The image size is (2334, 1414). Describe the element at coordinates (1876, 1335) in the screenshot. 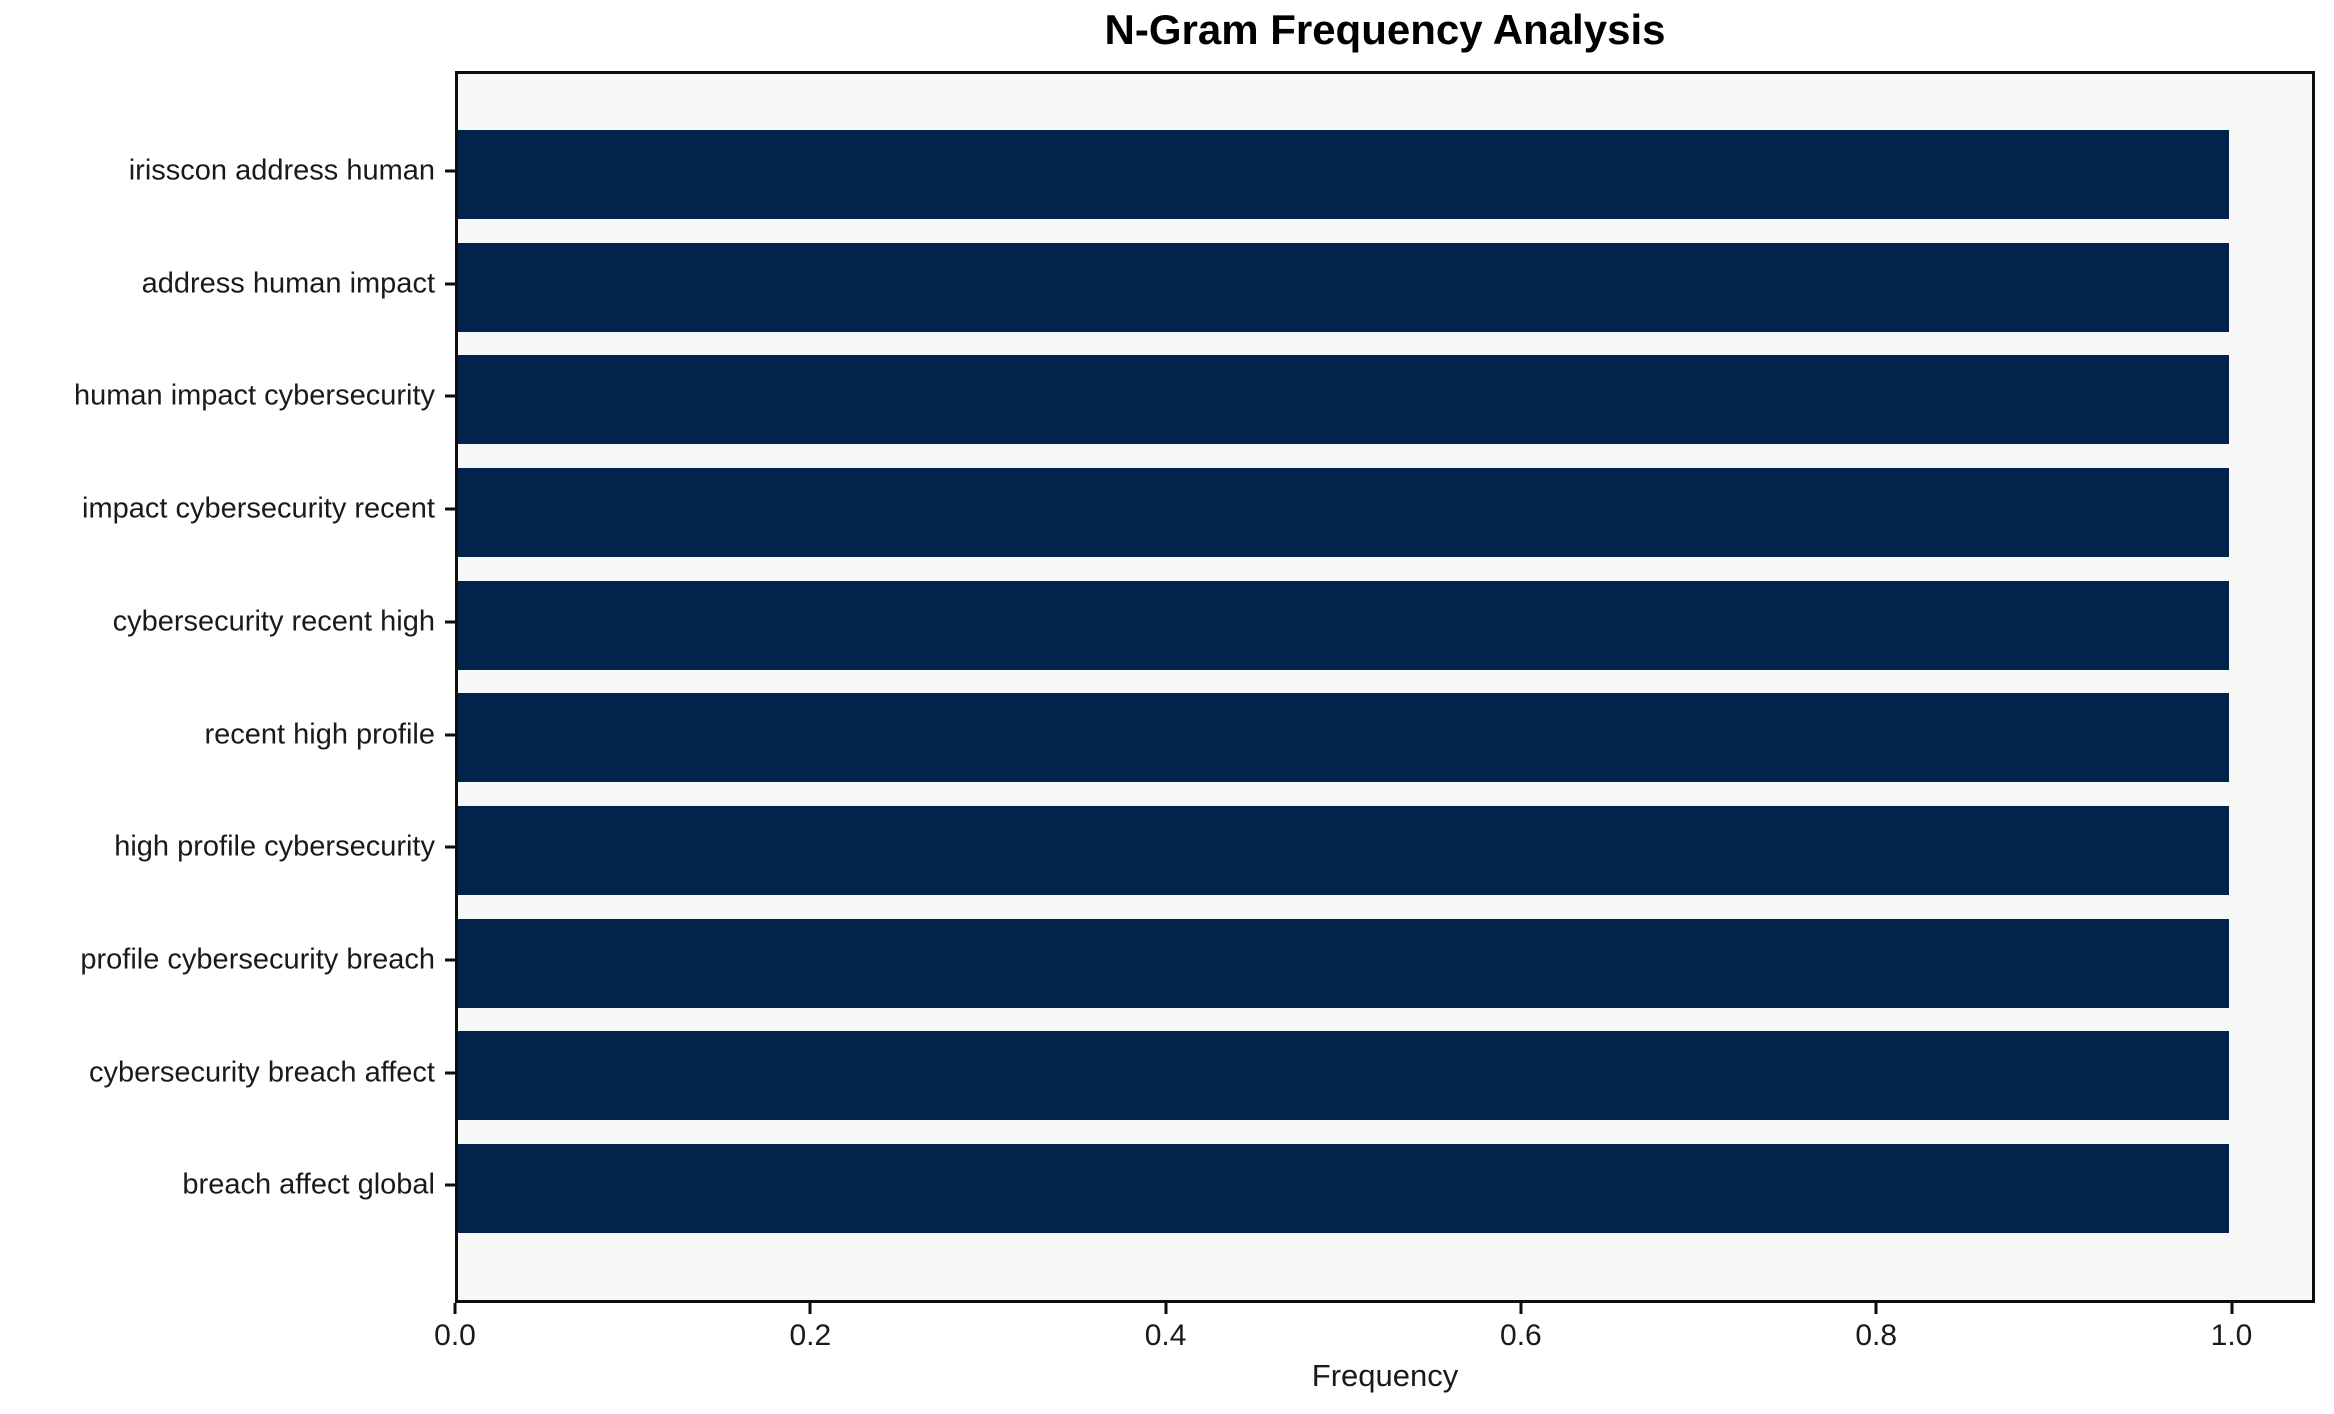

I see `x-tick-label: 0.8` at that location.